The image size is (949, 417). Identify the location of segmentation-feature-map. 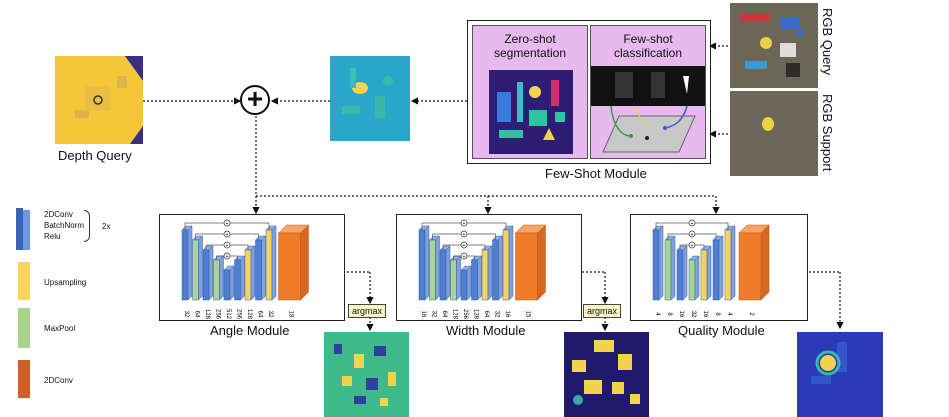
(370, 98).